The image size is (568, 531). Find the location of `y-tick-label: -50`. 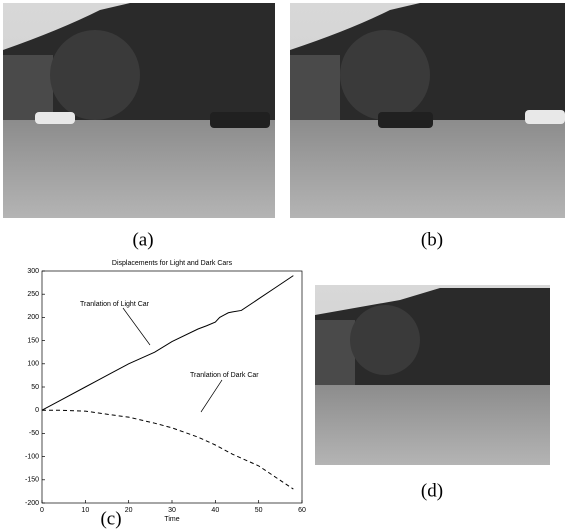

y-tick-label: -50 is located at coordinates (34, 433).